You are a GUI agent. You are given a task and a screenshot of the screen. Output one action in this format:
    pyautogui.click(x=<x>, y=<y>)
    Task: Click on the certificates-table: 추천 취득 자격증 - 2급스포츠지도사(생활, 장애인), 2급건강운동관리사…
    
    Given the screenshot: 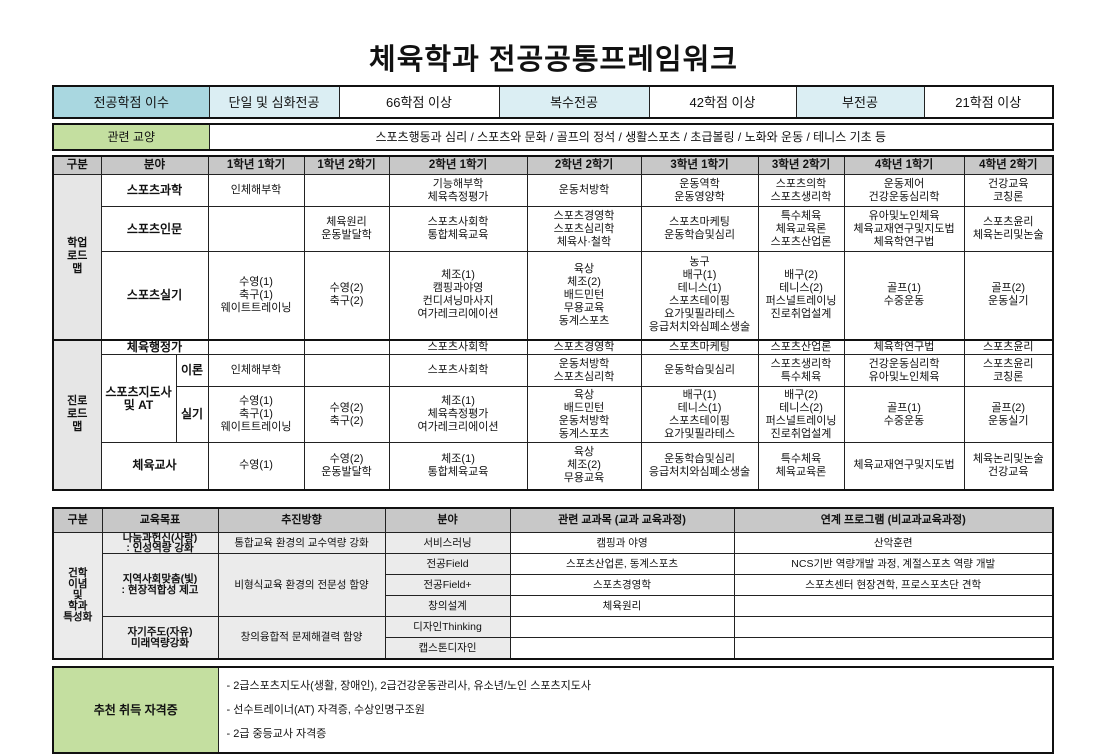 What is the action you would take?
    pyautogui.click(x=553, y=710)
    